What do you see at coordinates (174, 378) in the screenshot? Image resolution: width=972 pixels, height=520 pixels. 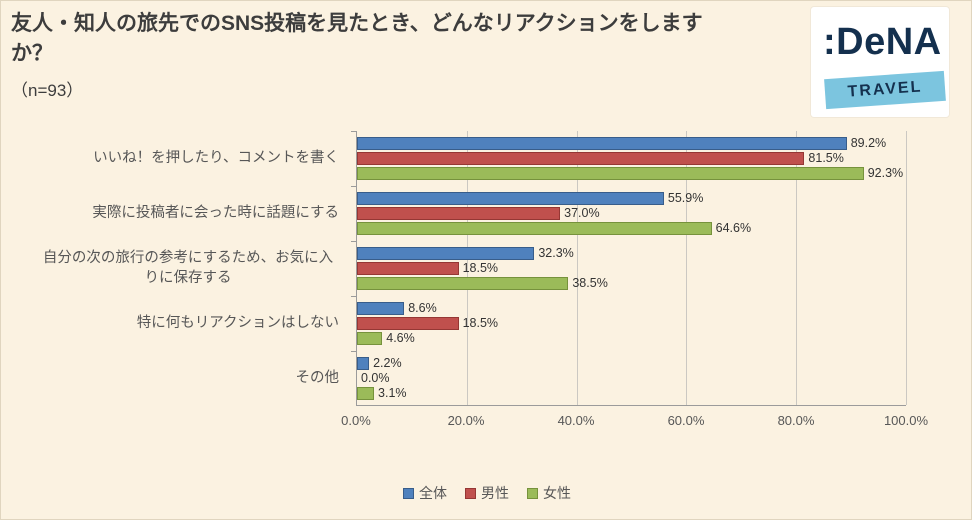 I see `category-label: その他` at bounding box center [174, 378].